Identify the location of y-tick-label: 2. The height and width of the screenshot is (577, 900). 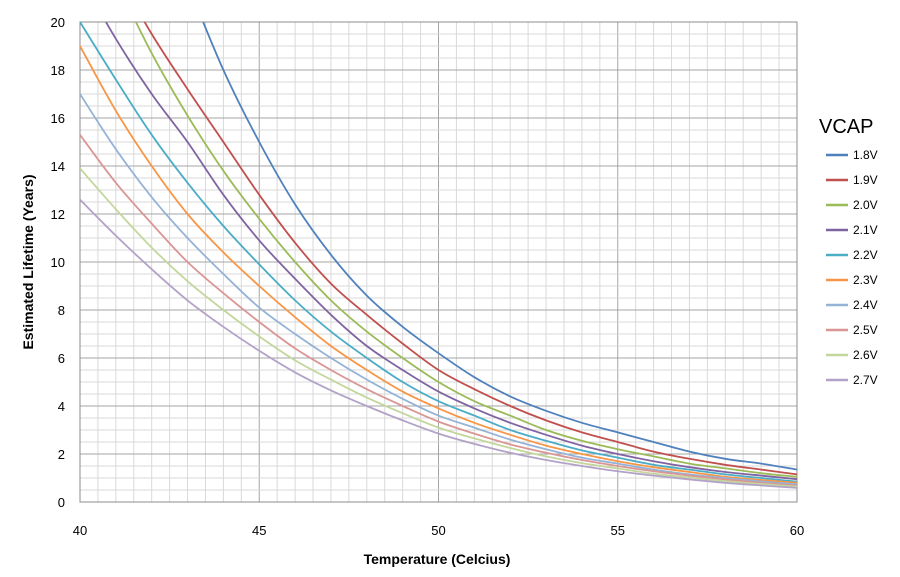
(61, 454).